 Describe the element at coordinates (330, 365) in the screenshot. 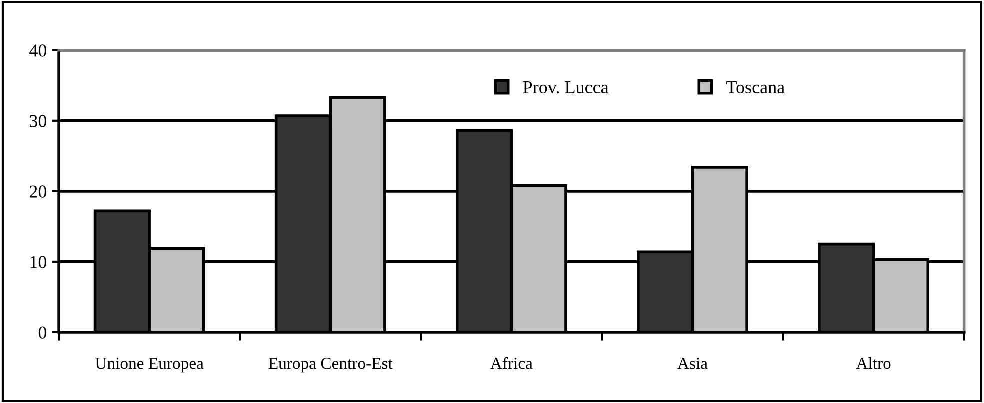

I see `x-tick-label: Europa Centro-Est` at that location.